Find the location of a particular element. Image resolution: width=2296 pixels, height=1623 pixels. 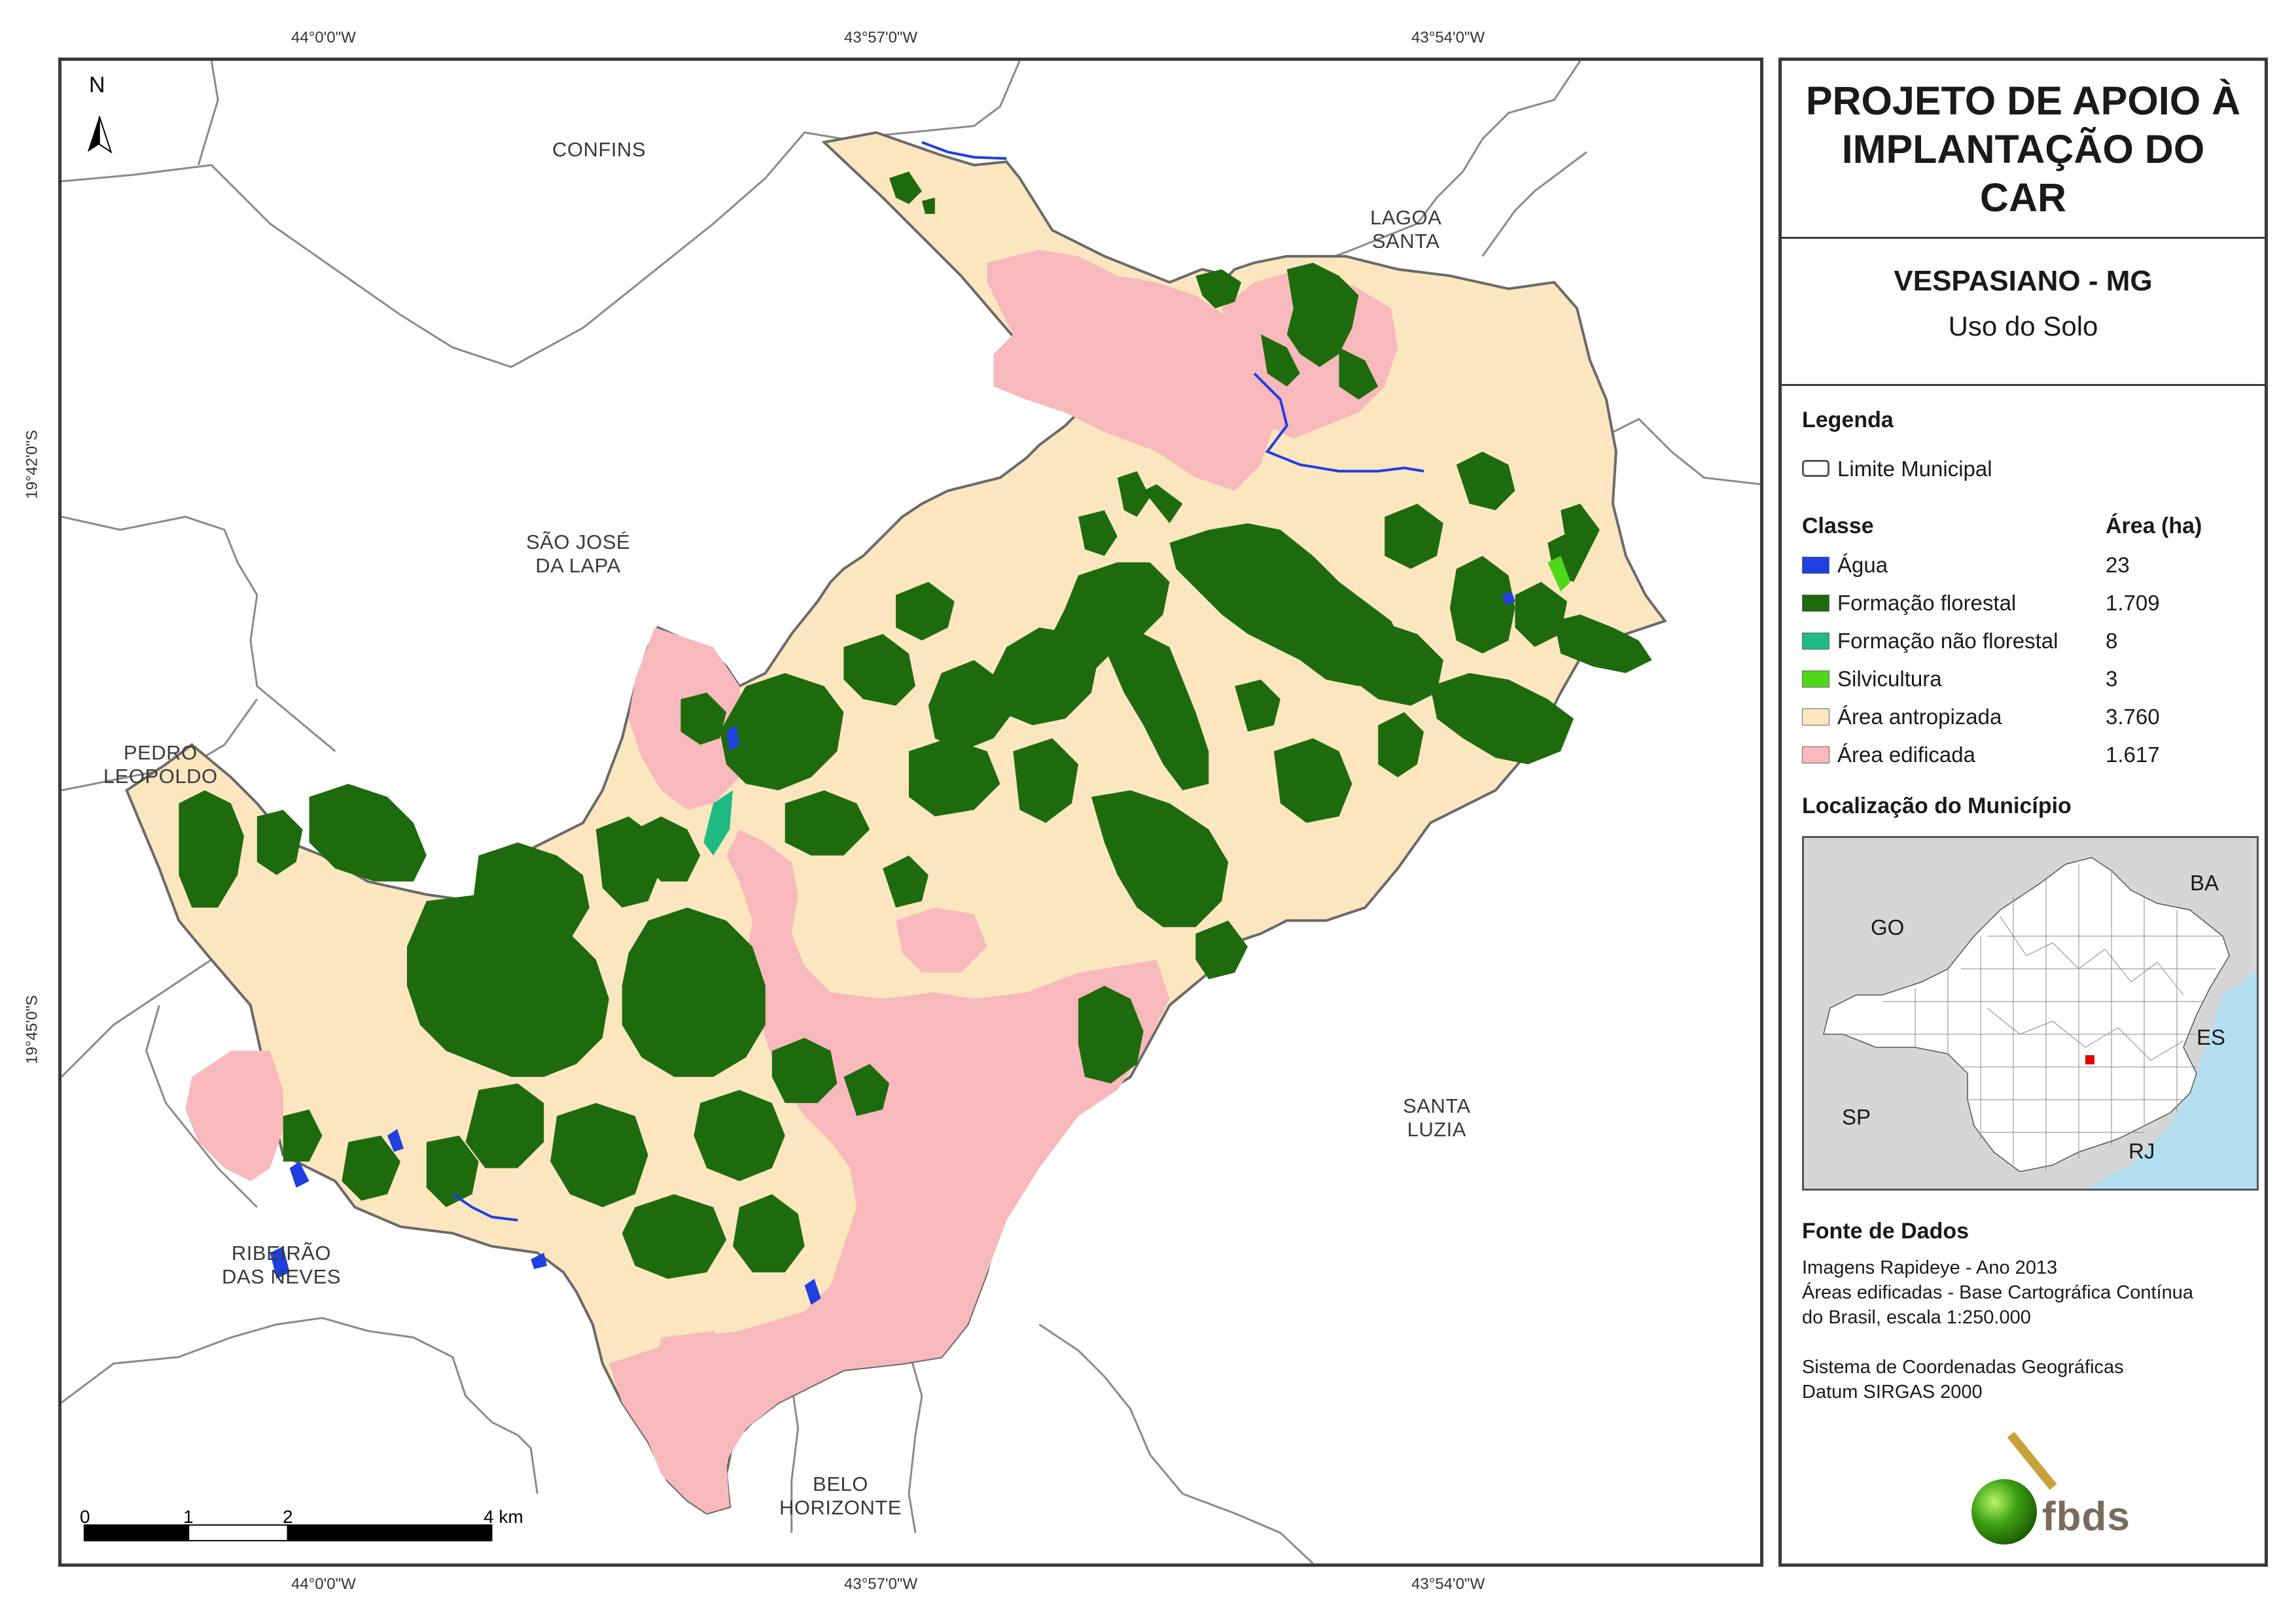

class-area: 8 is located at coordinates (2112, 641).